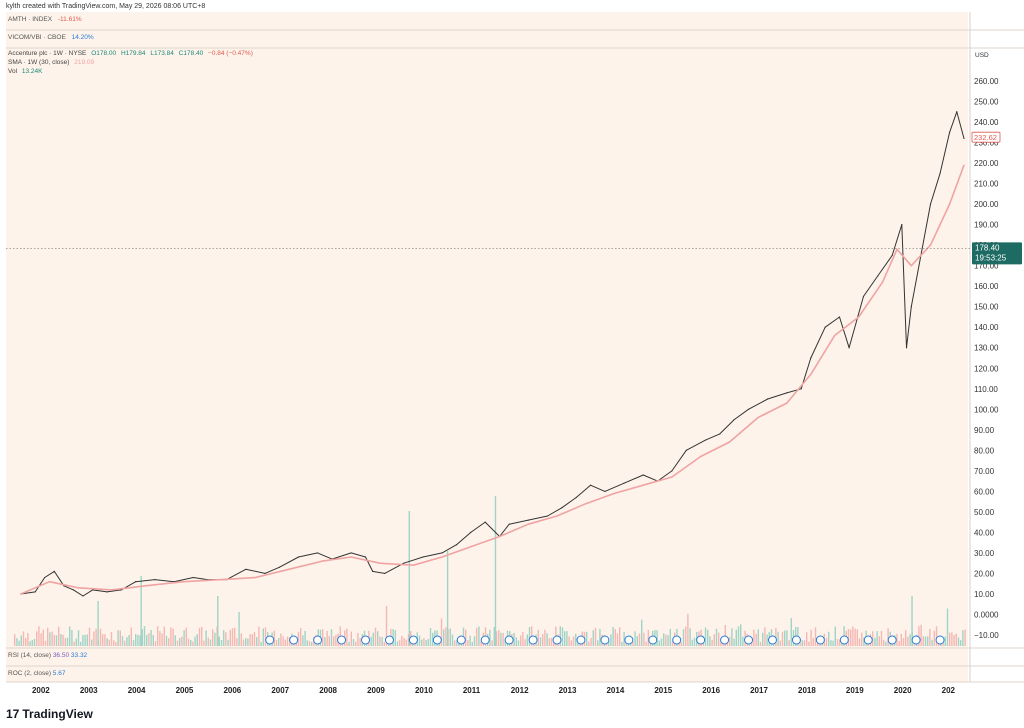 The width and height of the screenshot is (1024, 728). Describe the element at coordinates (104, 53) in the screenshot. I see `legend-open: O178.00` at that location.